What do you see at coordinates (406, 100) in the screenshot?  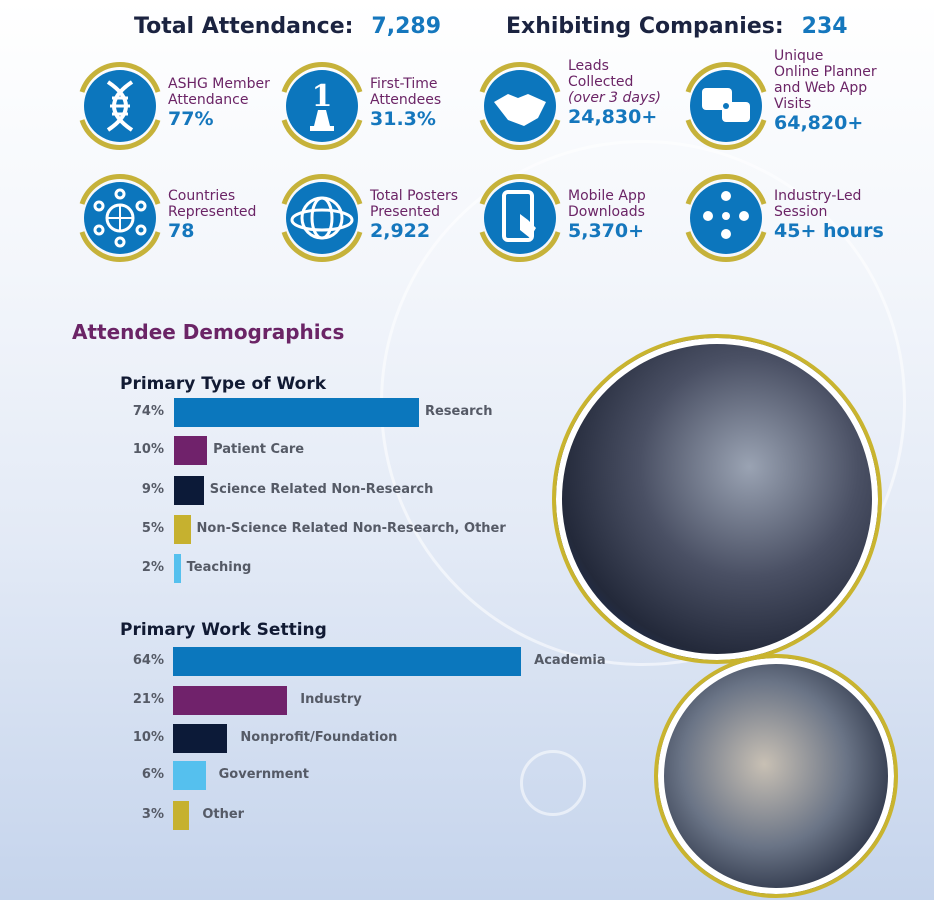 I see `stat-label: Attendees` at bounding box center [406, 100].